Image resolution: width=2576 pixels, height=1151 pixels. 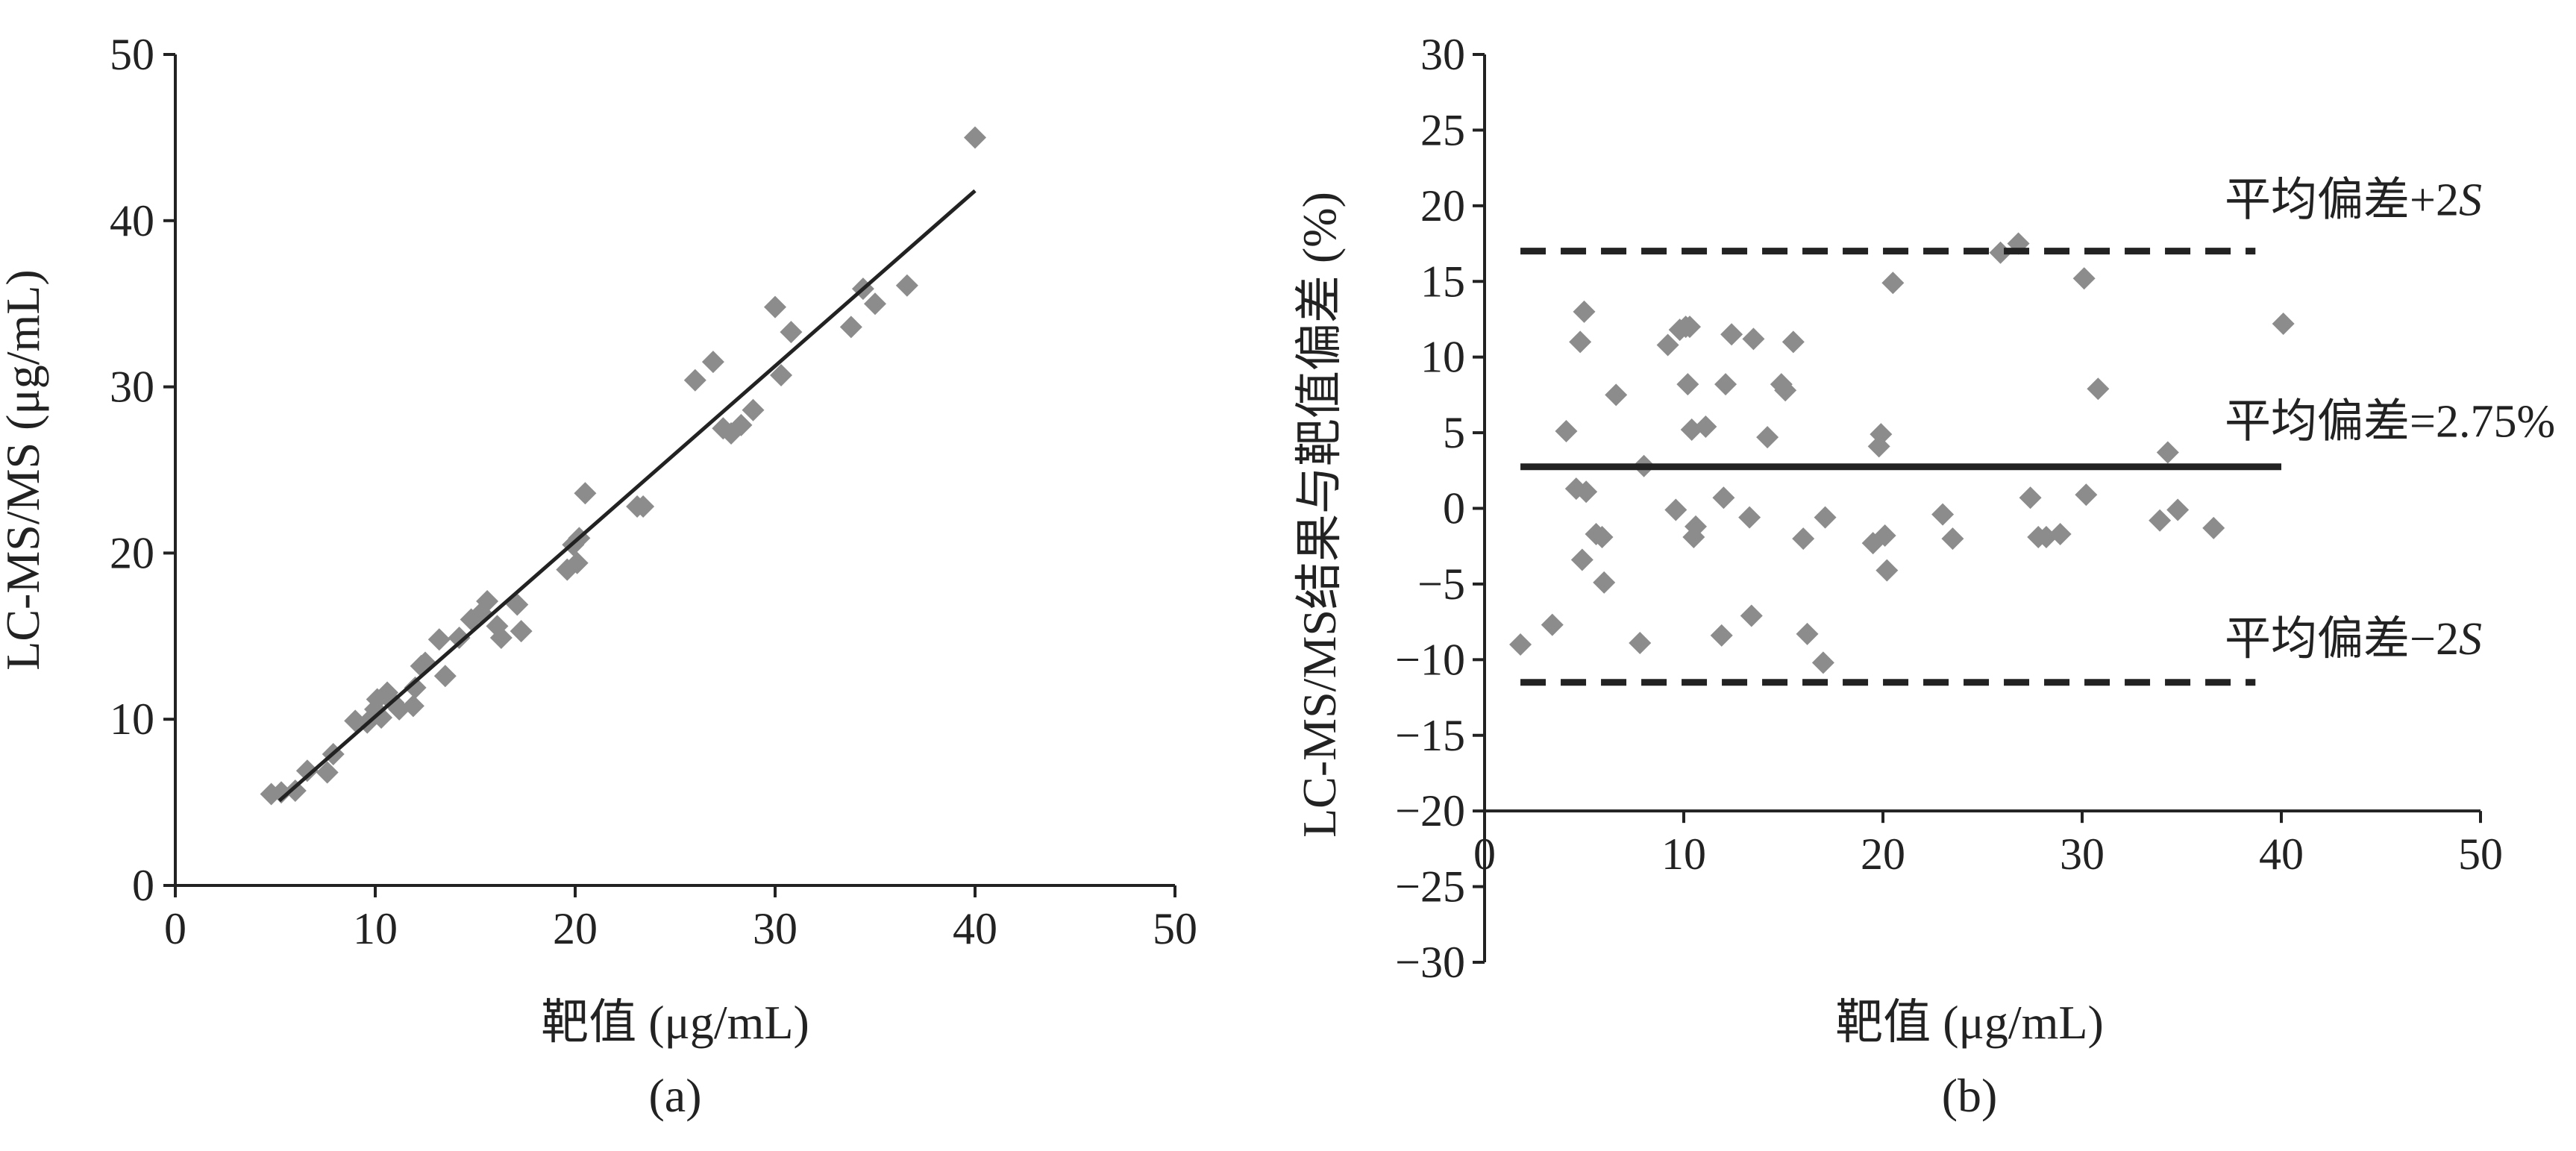 What do you see at coordinates (142, 470) in the screenshot?
I see `panel-a-y-ticks: 0 10 20 30 40 50` at bounding box center [142, 470].